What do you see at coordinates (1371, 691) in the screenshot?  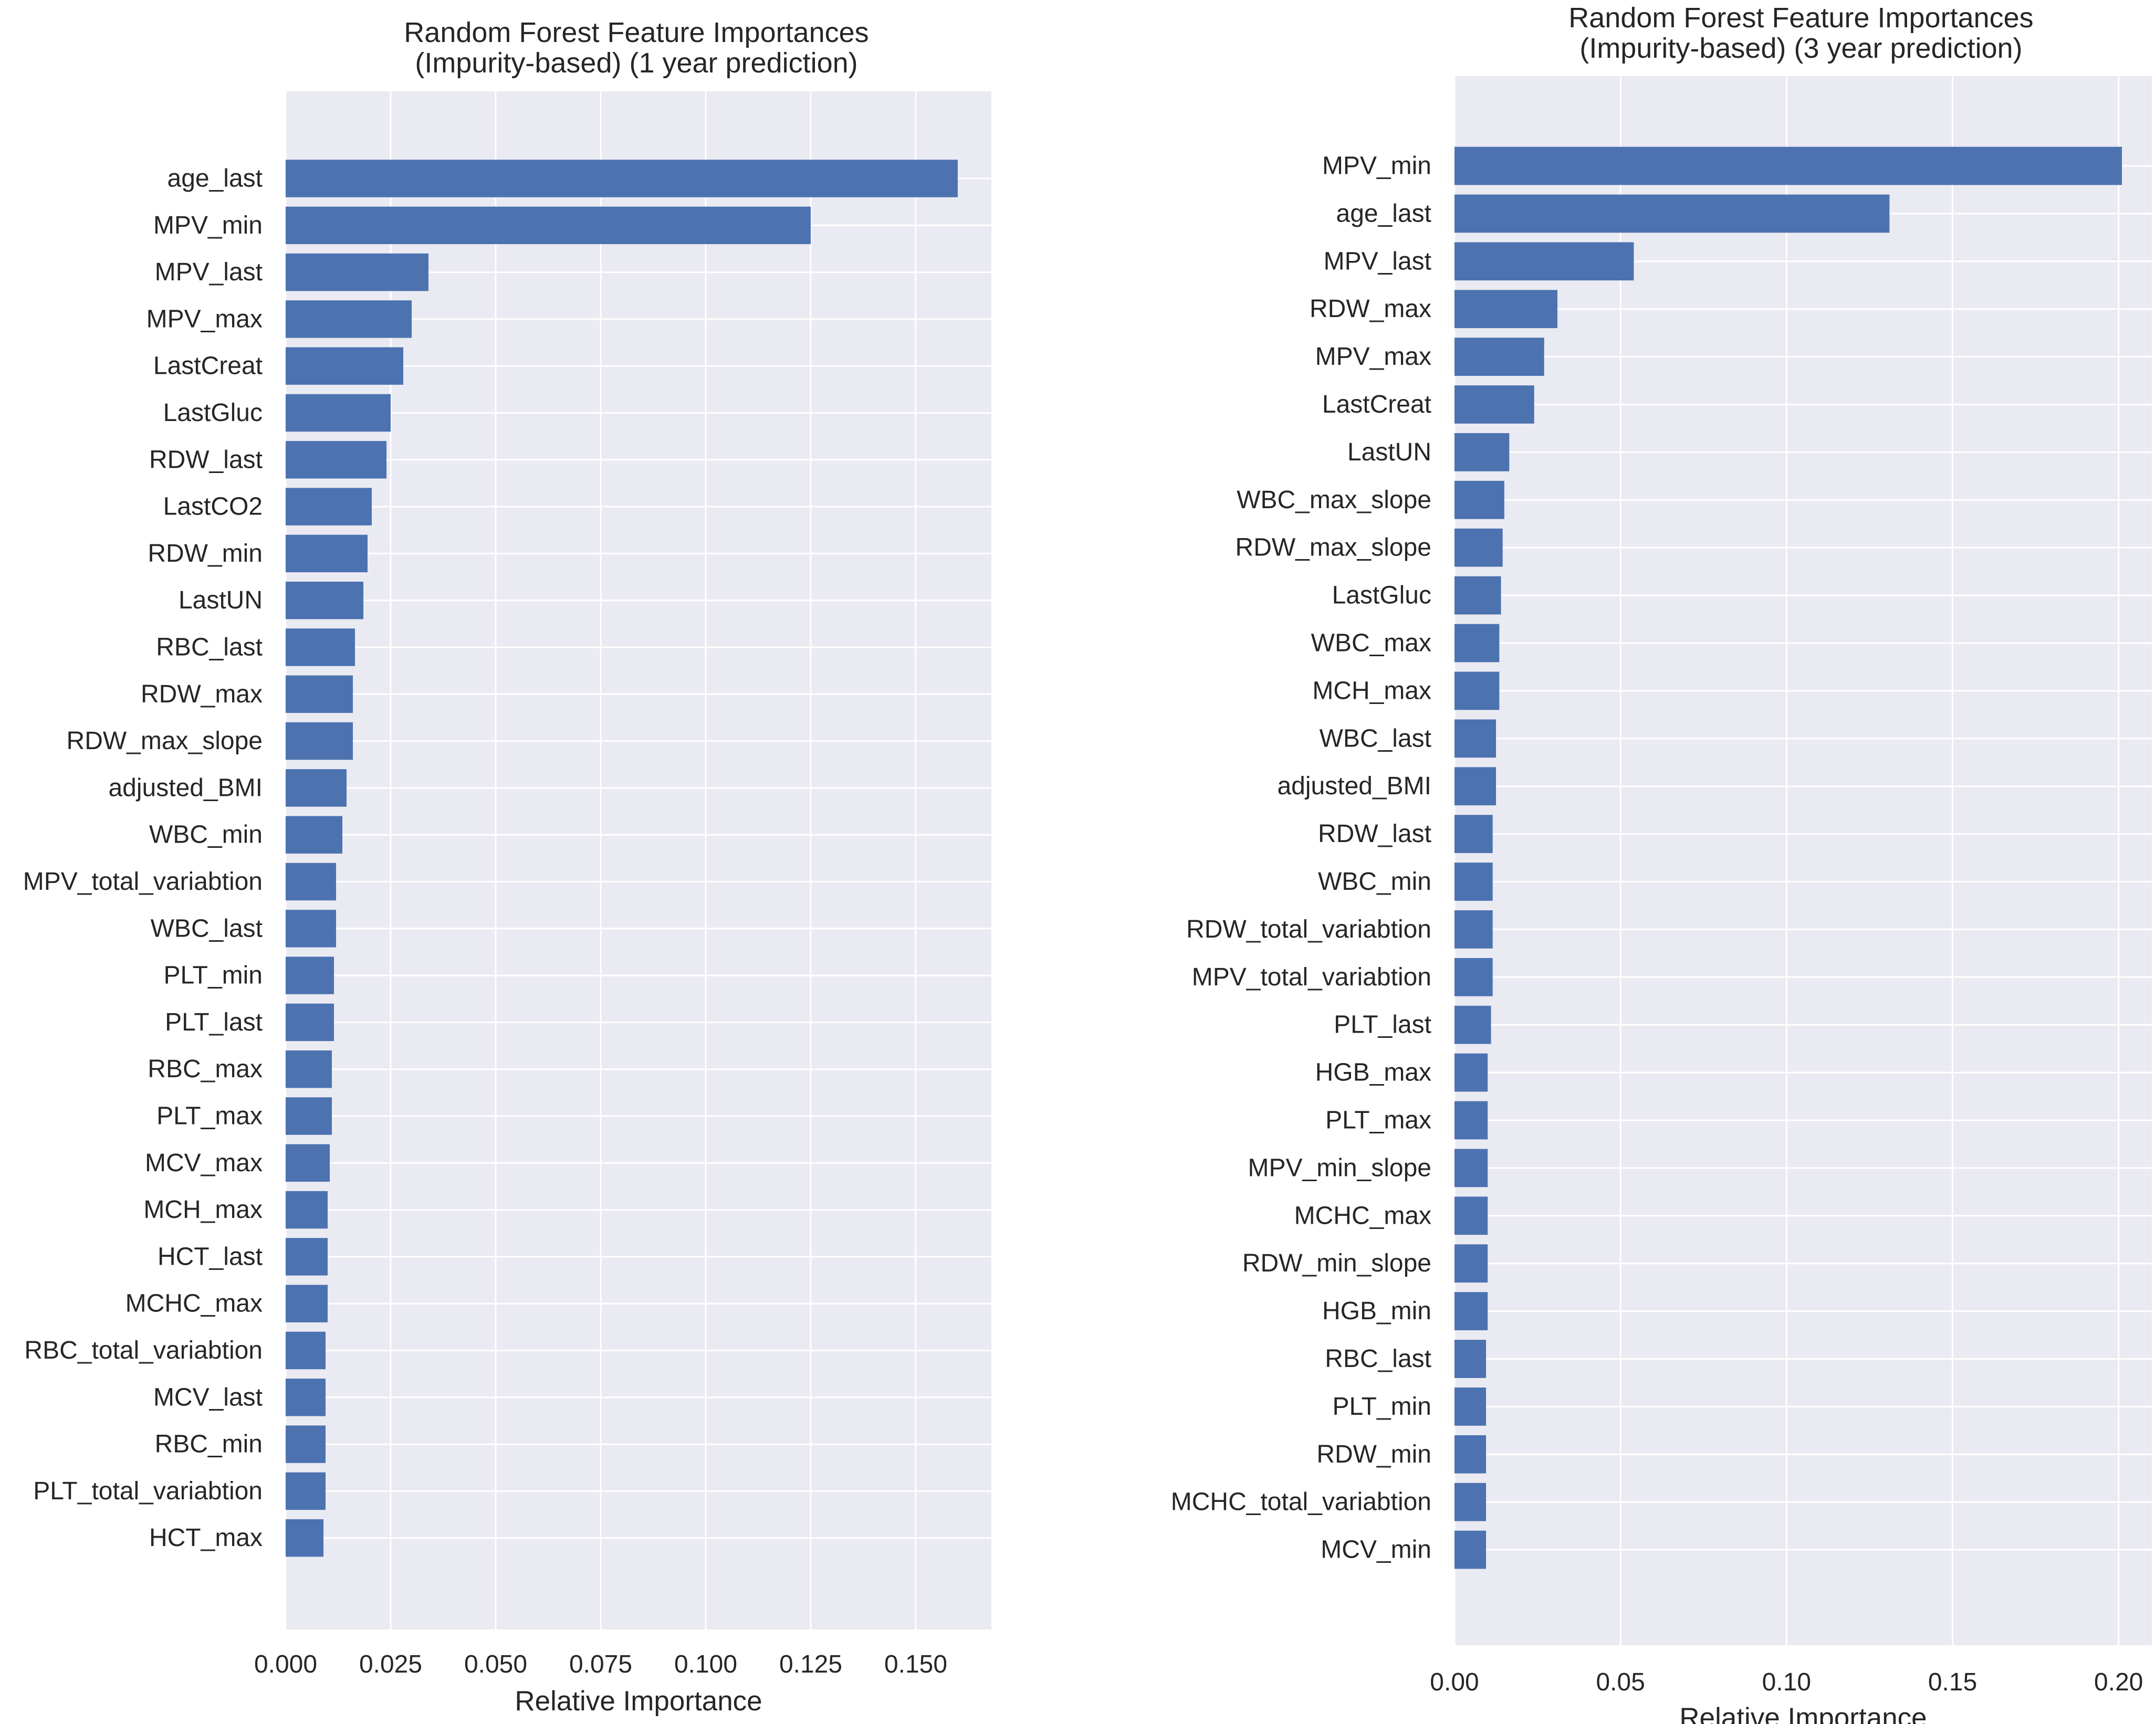 I see `y-tick-label: MCH_max` at bounding box center [1371, 691].